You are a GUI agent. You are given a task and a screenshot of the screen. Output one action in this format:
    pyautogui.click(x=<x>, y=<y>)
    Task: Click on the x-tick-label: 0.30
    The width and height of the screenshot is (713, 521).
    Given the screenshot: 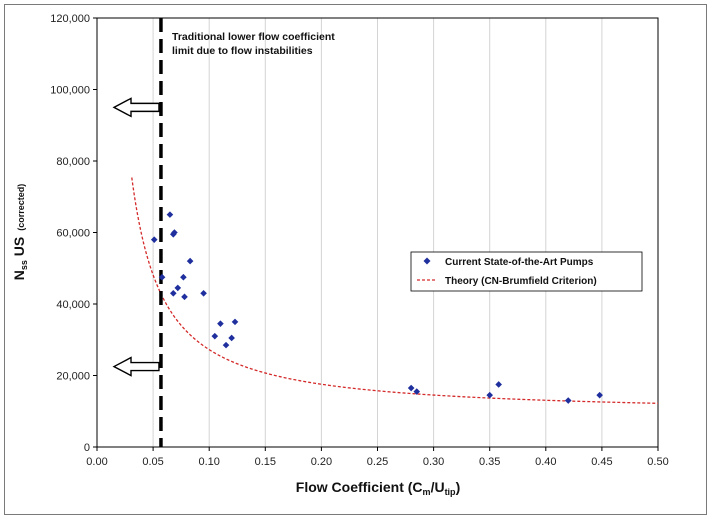 What is the action you would take?
    pyautogui.click(x=433, y=462)
    